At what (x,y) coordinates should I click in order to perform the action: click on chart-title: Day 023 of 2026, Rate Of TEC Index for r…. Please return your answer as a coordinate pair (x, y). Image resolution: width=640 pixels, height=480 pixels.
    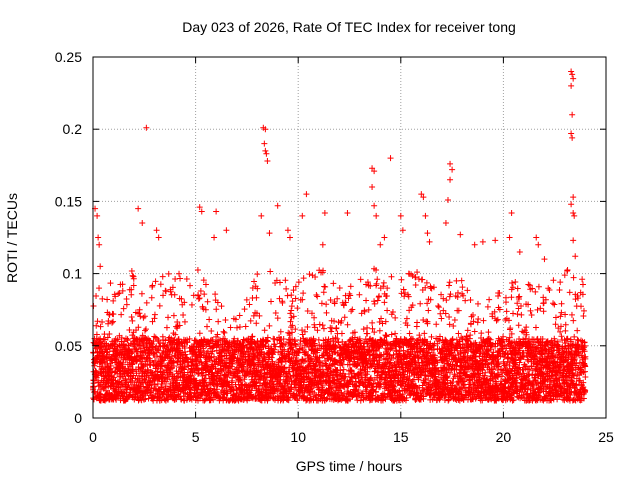
    Looking at the image, I should click on (349, 27).